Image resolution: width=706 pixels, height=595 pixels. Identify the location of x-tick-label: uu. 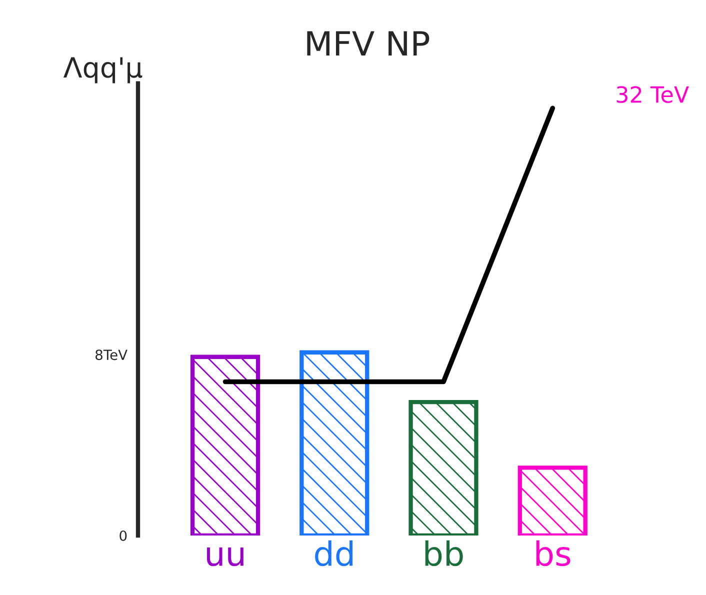
(225, 556).